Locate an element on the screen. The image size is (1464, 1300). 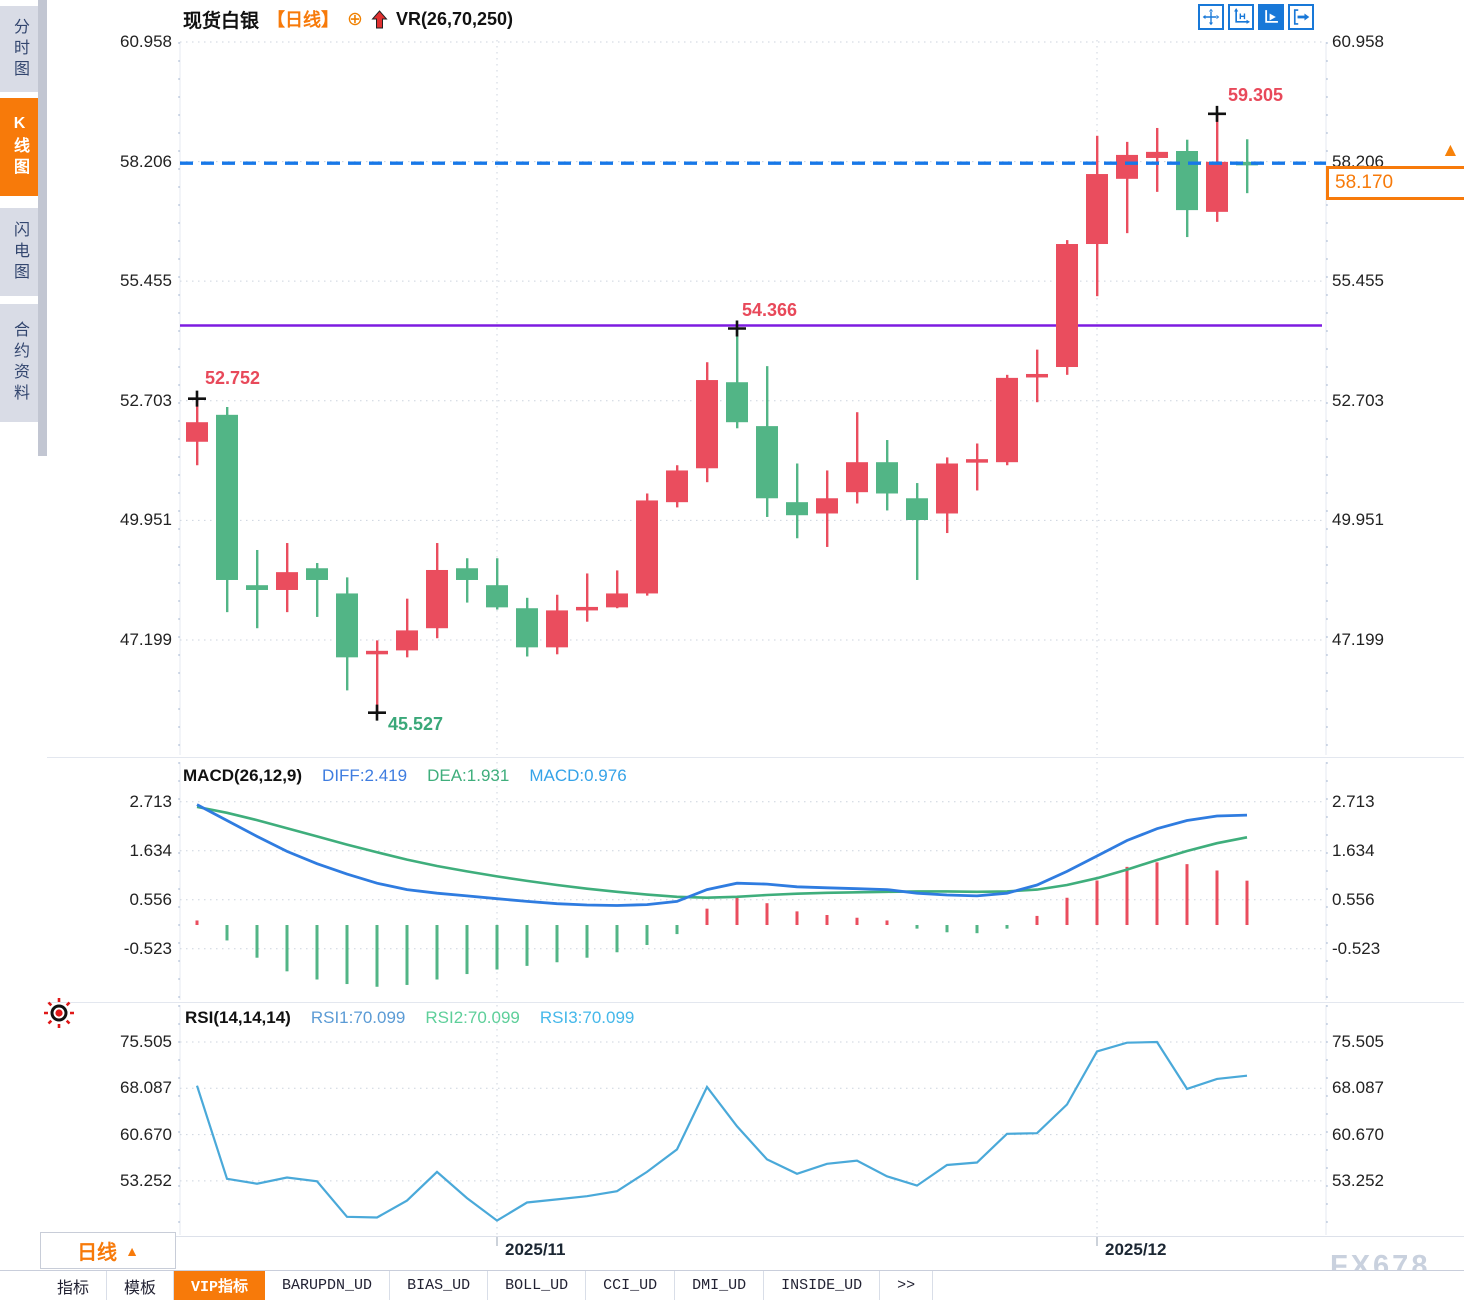
rsi-axis-tick-left: 53.252 is located at coordinates (146, 1180).